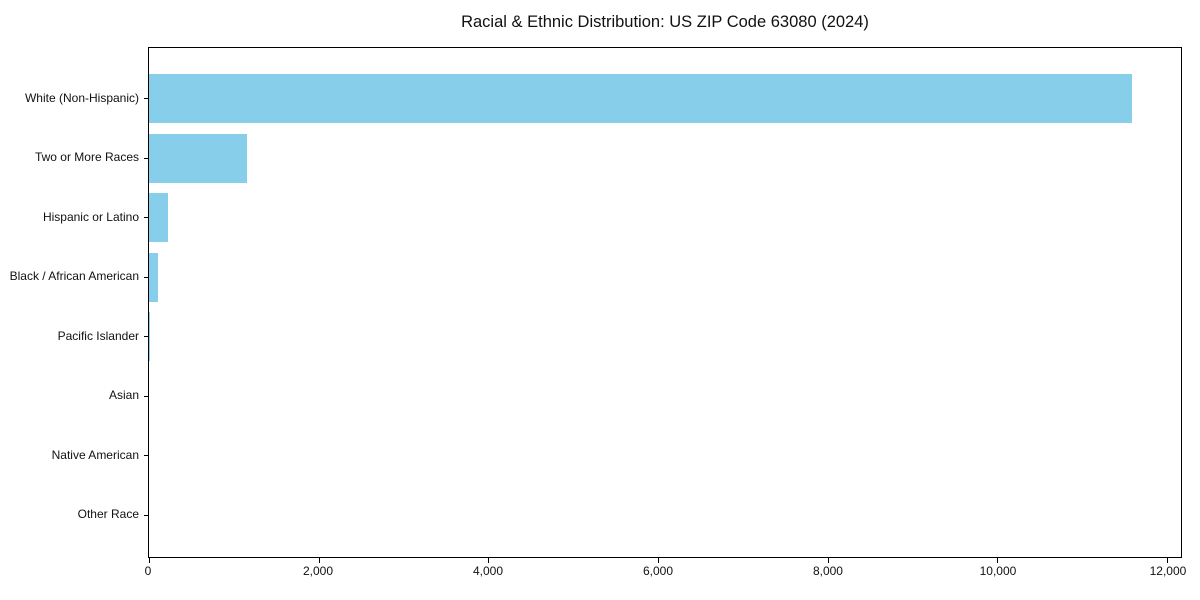 The height and width of the screenshot is (600, 1200). Describe the element at coordinates (81, 97) in the screenshot. I see `y-tick-label: White (Non-Hispanic)` at that location.